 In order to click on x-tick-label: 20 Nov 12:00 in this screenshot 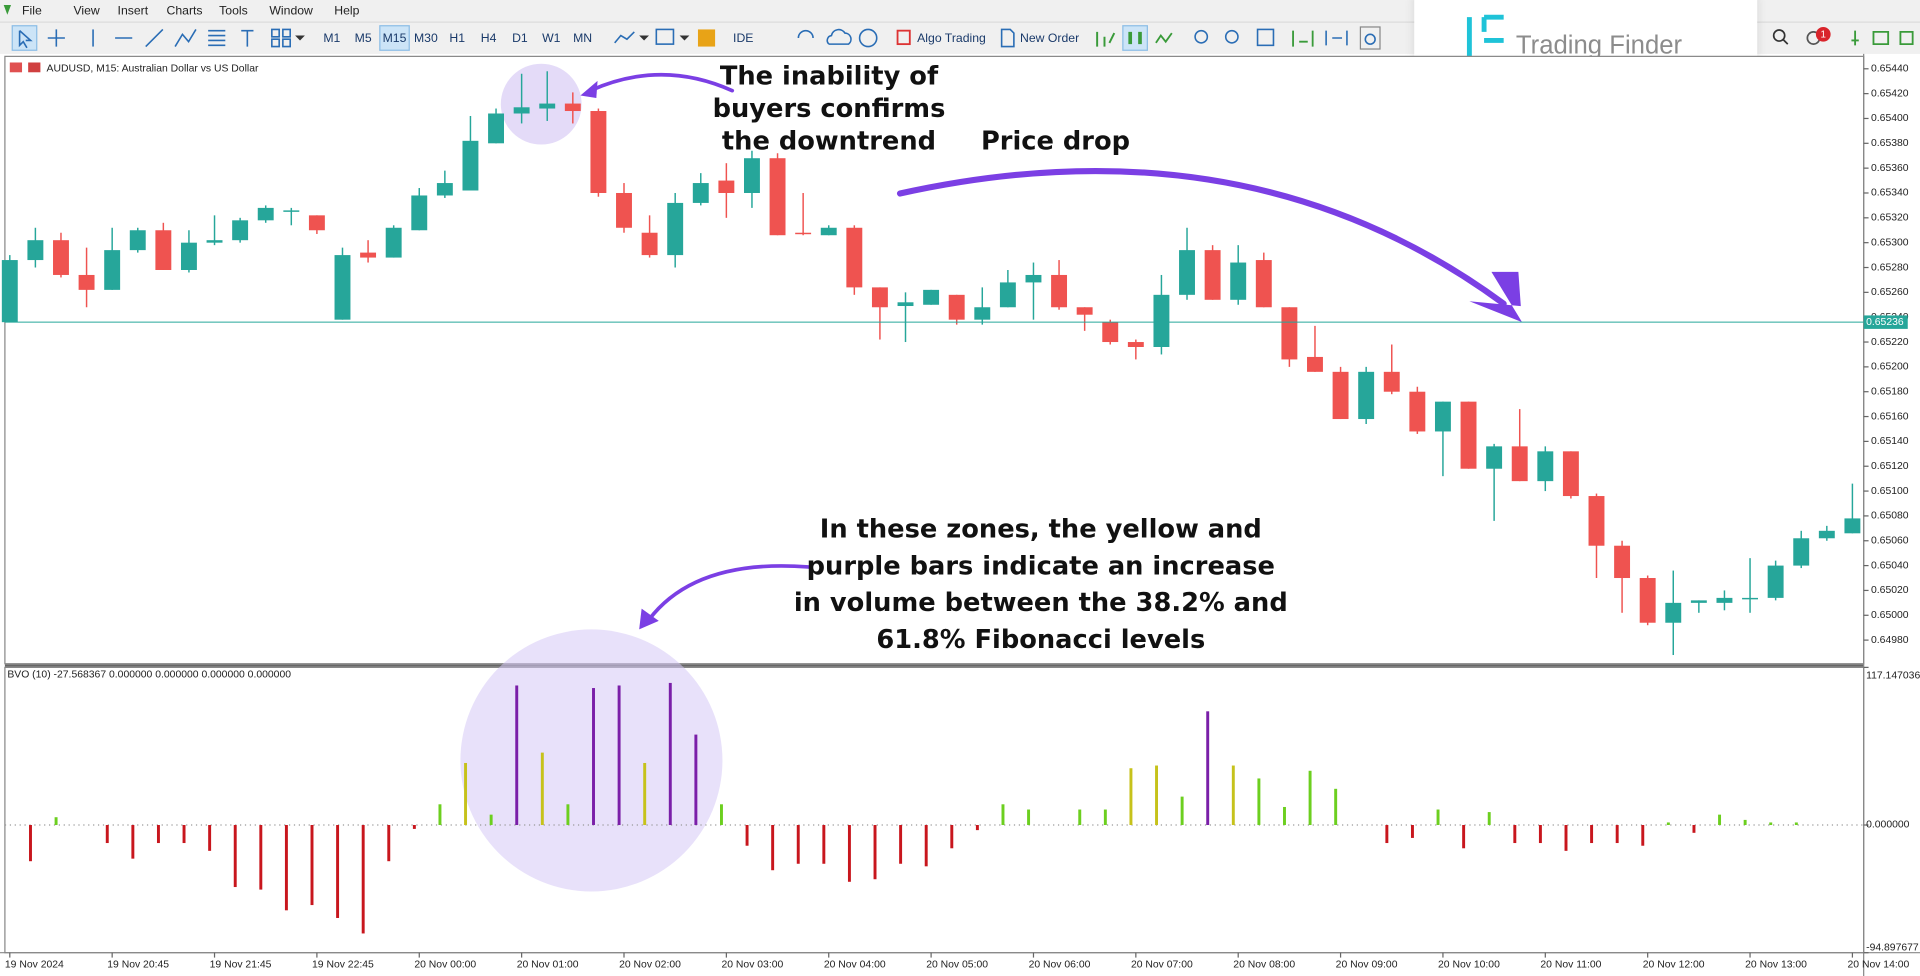, I will do `click(1674, 965)`.